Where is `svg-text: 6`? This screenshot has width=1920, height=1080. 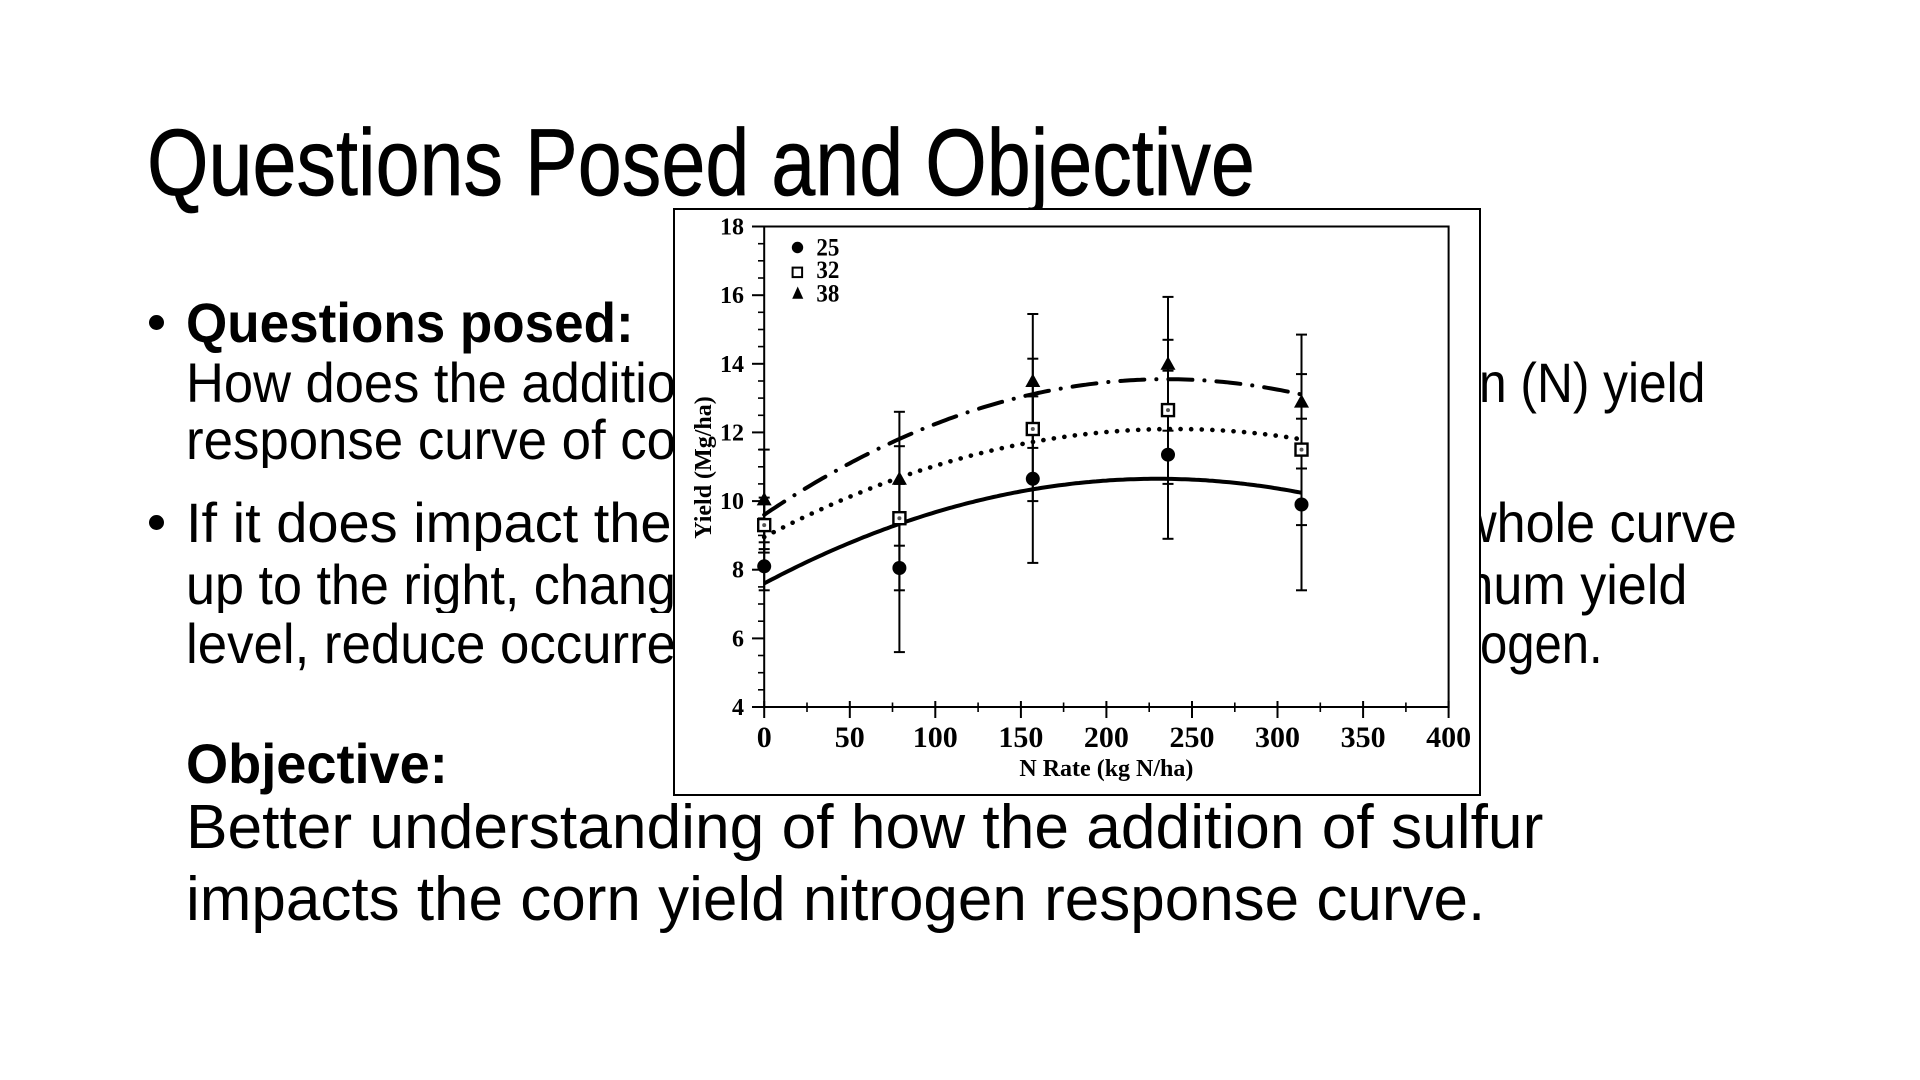 svg-text: 6 is located at coordinates (738, 639).